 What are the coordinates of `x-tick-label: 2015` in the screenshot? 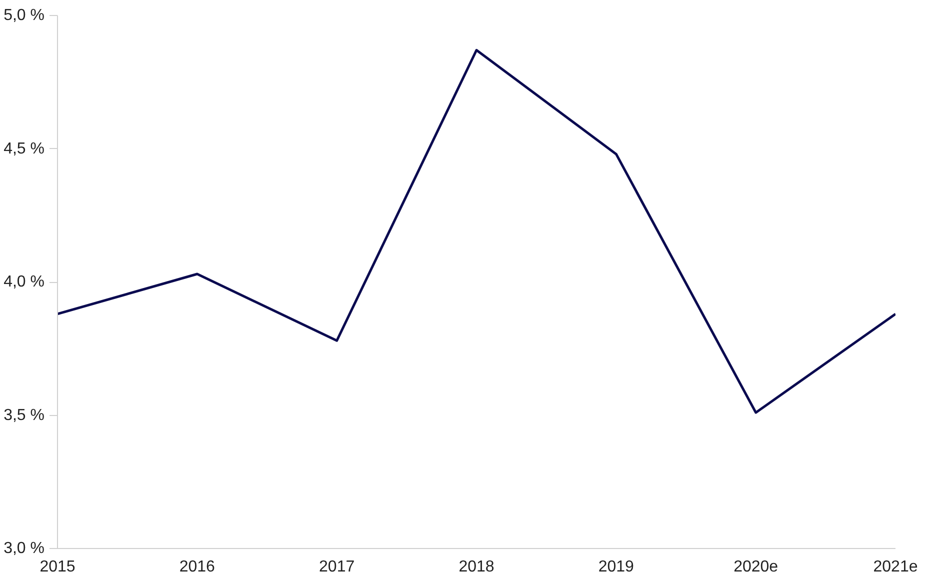 It's located at (58, 566).